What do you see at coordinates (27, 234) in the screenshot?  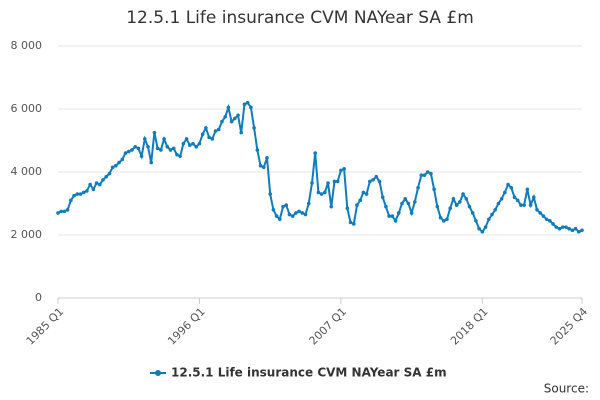 I see `y-tick-label: 2 000` at bounding box center [27, 234].